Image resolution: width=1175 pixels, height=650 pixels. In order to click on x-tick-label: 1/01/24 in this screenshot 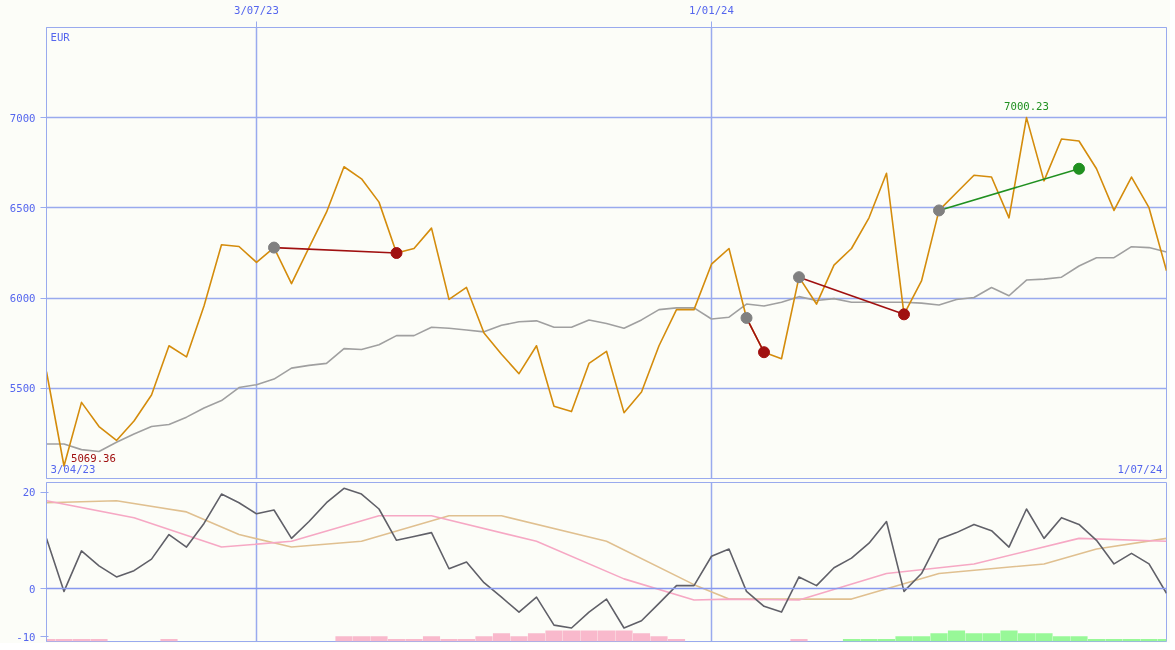, I will do `click(711, 10)`.